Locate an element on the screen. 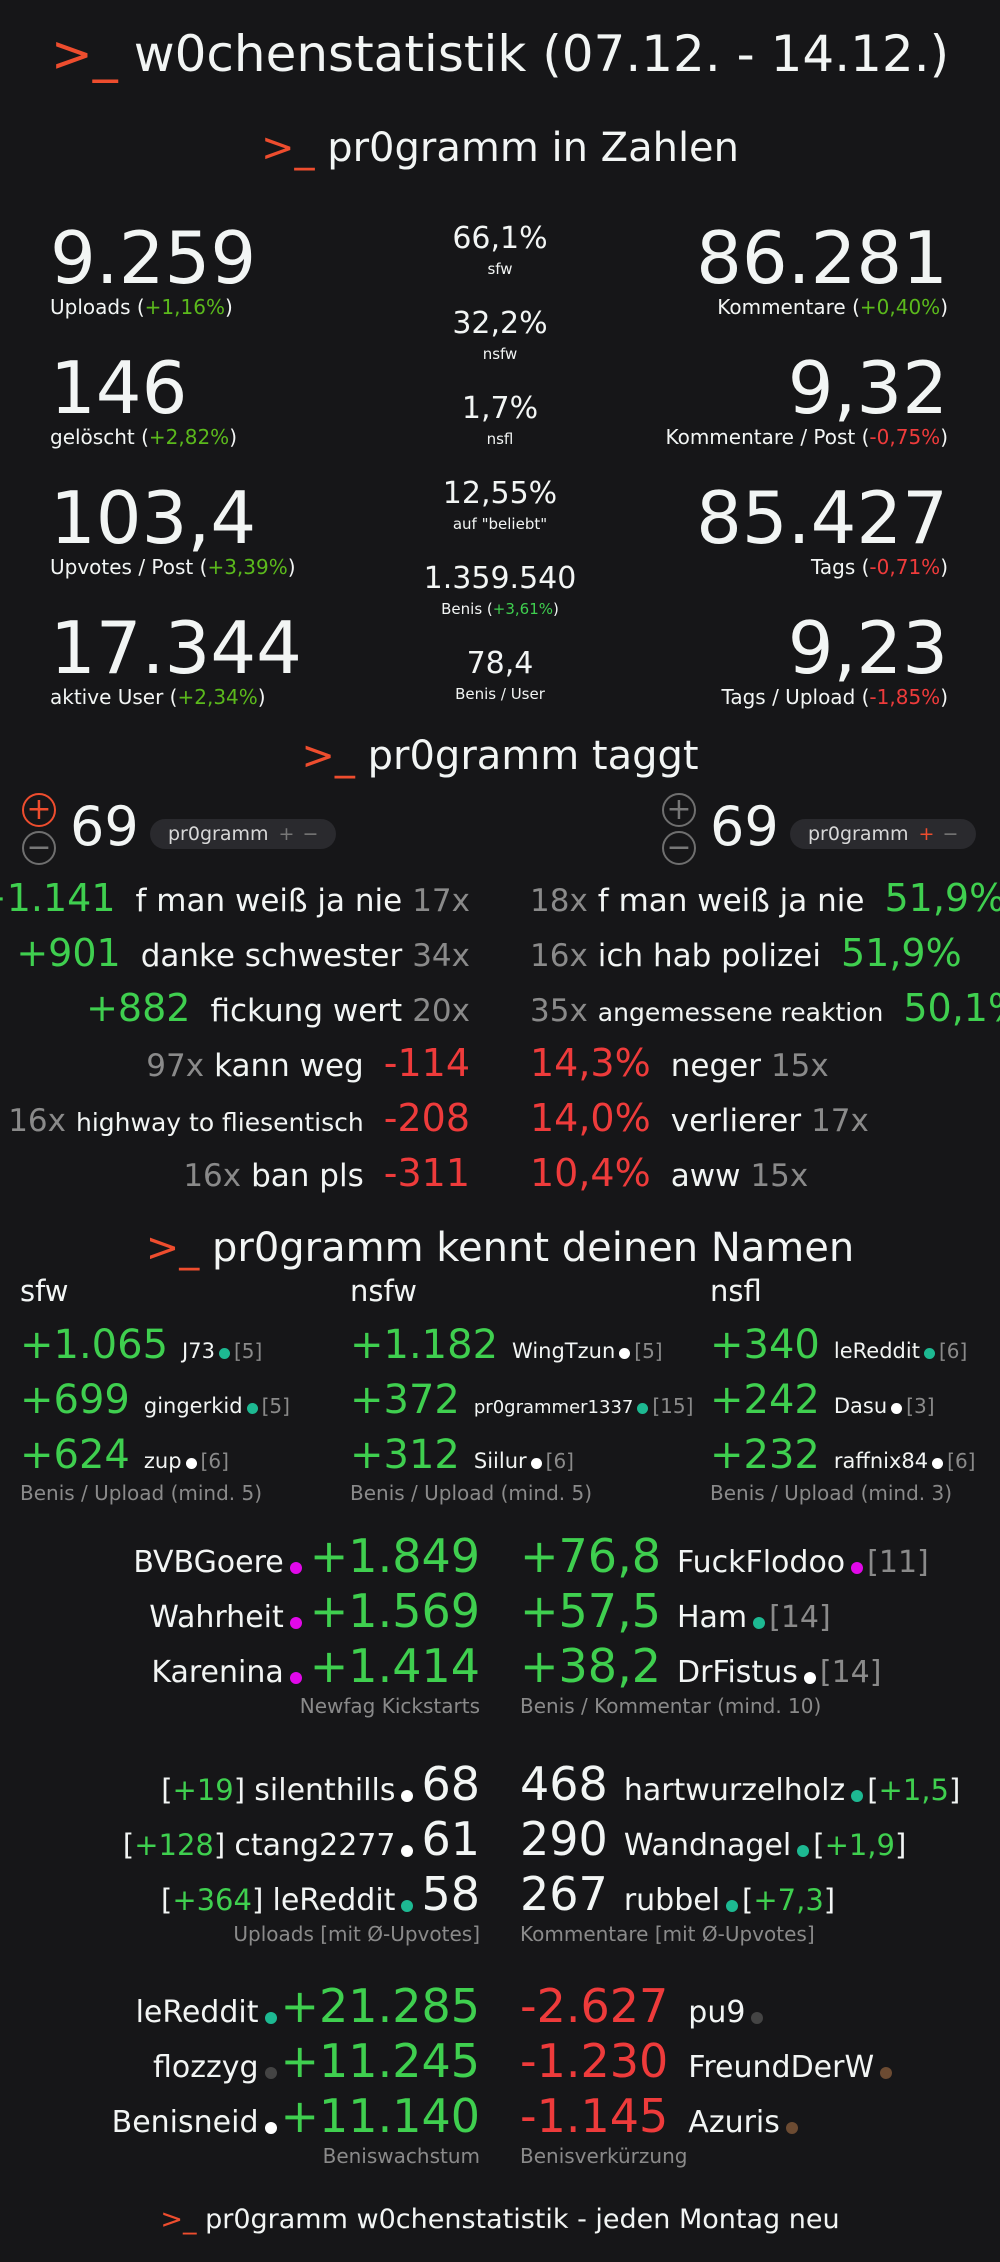  username: Karenina is located at coordinates (217, 1672).